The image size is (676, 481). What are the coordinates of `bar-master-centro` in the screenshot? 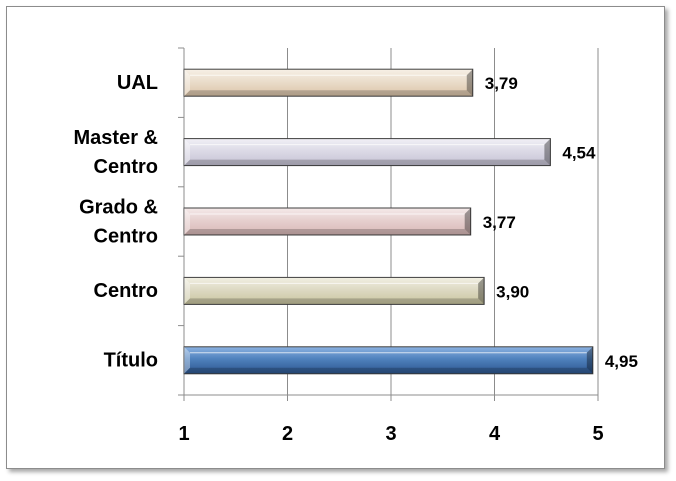 It's located at (367, 152).